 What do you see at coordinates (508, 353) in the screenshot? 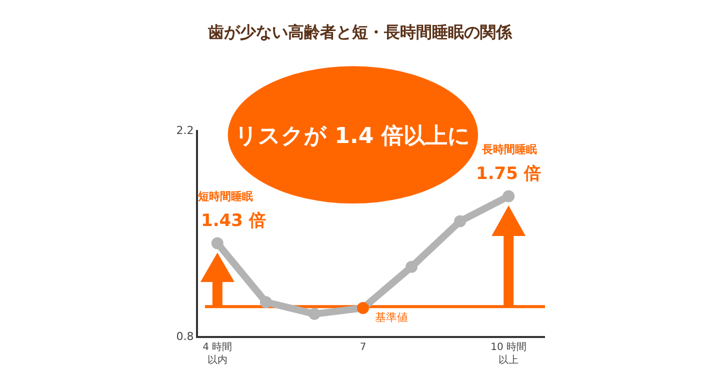
I see `x-tick-label: 10 時間以上` at bounding box center [508, 353].